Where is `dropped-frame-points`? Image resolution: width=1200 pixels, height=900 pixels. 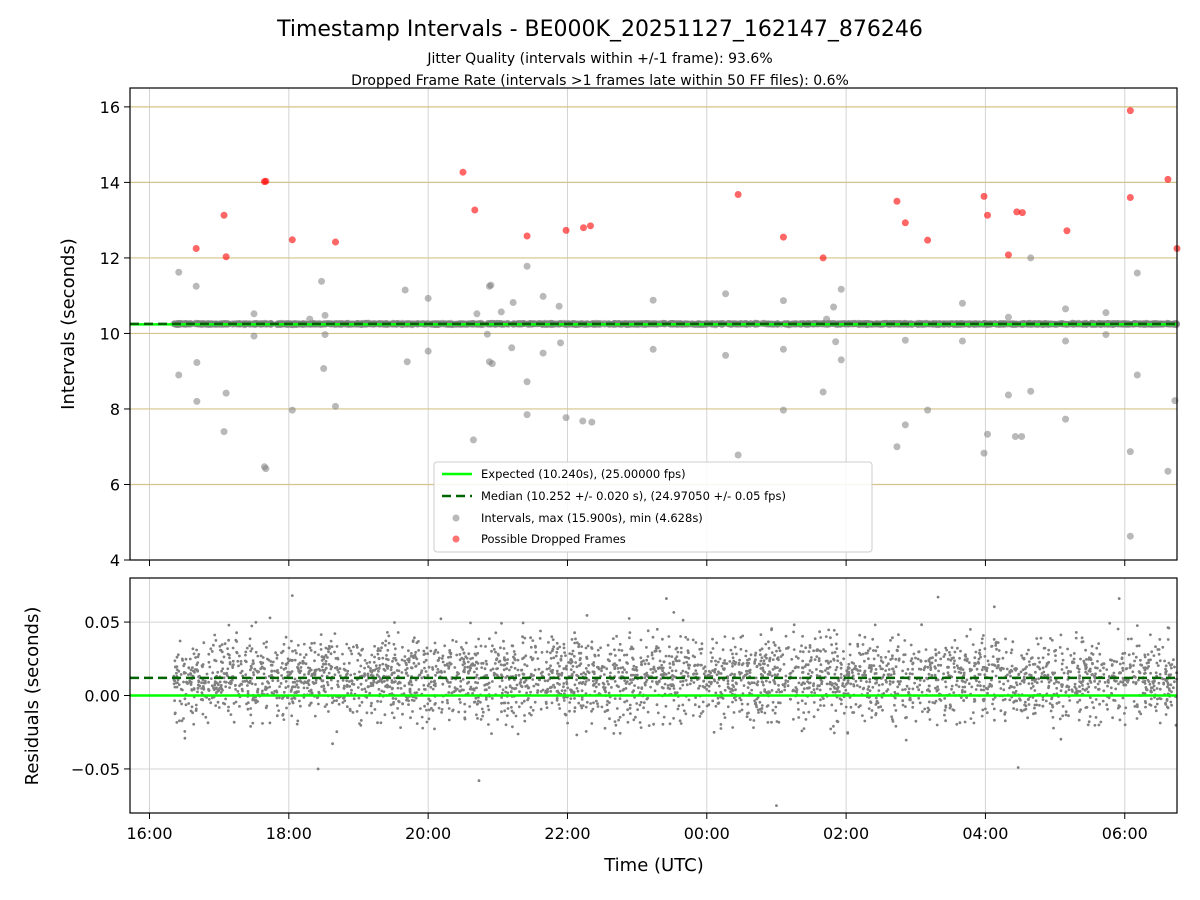 dropped-frame-points is located at coordinates (686, 184).